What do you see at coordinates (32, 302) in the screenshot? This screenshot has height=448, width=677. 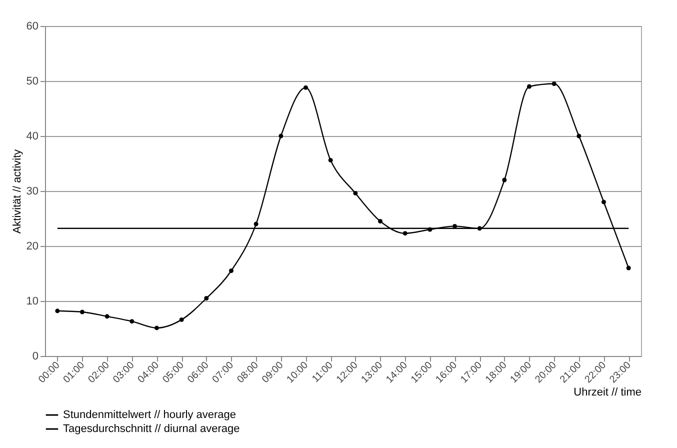 I see `y-tick-label: 10` at bounding box center [32, 302].